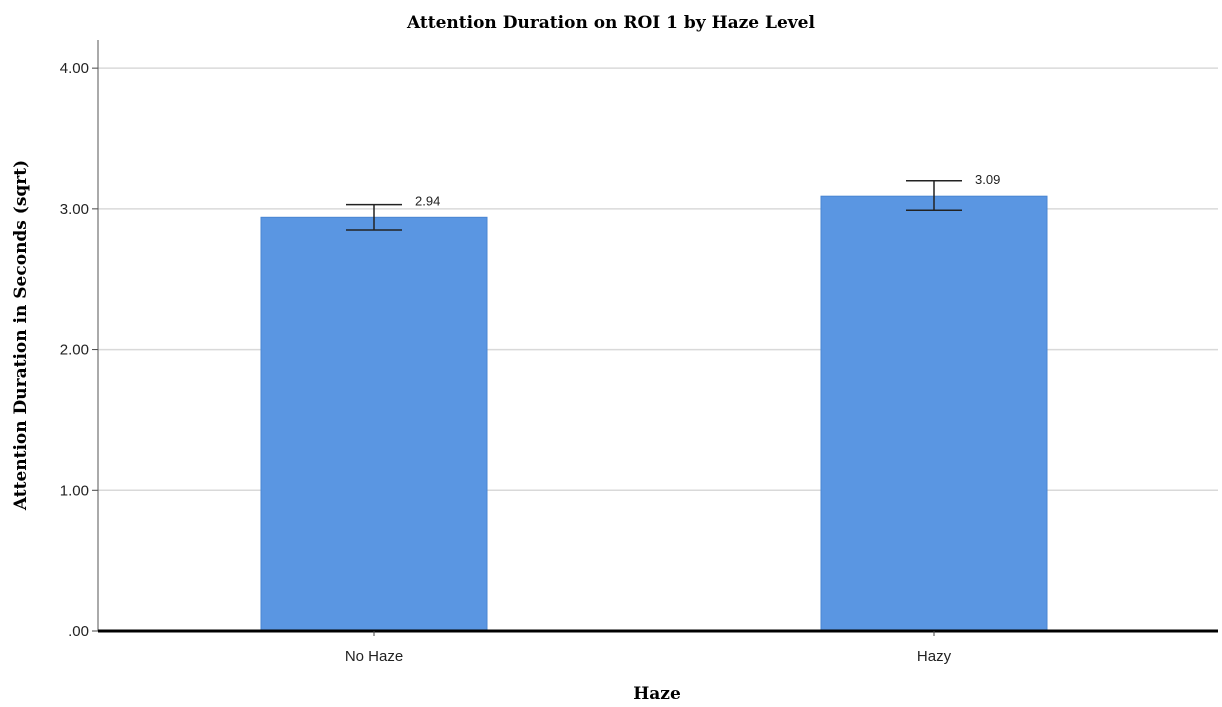 The height and width of the screenshot is (707, 1222). I want to click on x-tick-label: No Haze, so click(374, 656).